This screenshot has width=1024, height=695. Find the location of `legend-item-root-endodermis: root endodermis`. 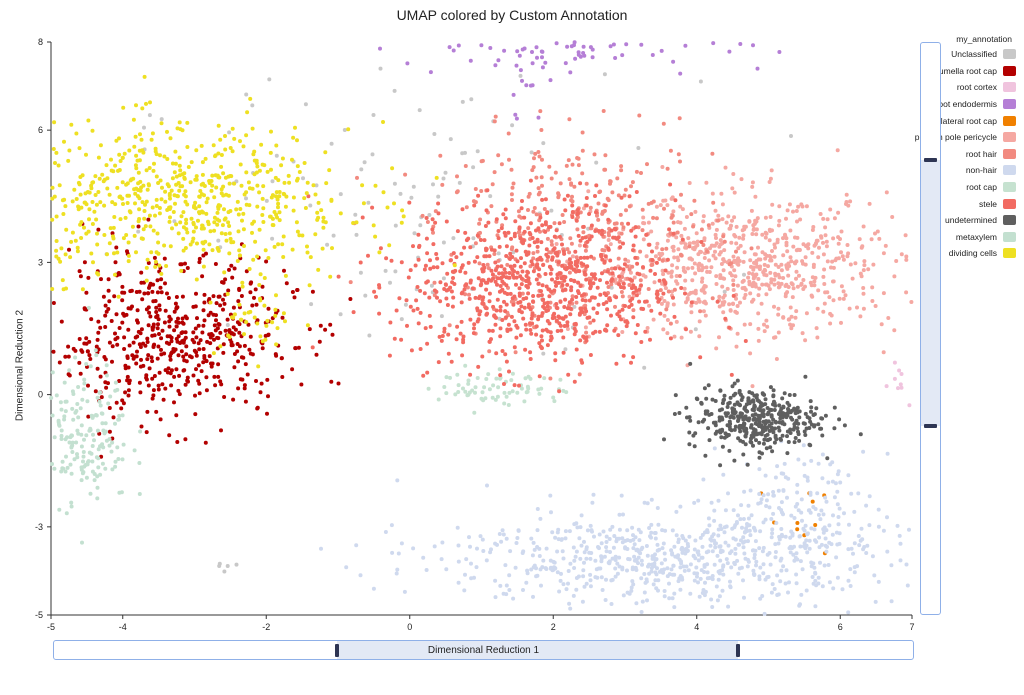

legend-item-root-endodermis: root endodermis is located at coordinates (958, 104).